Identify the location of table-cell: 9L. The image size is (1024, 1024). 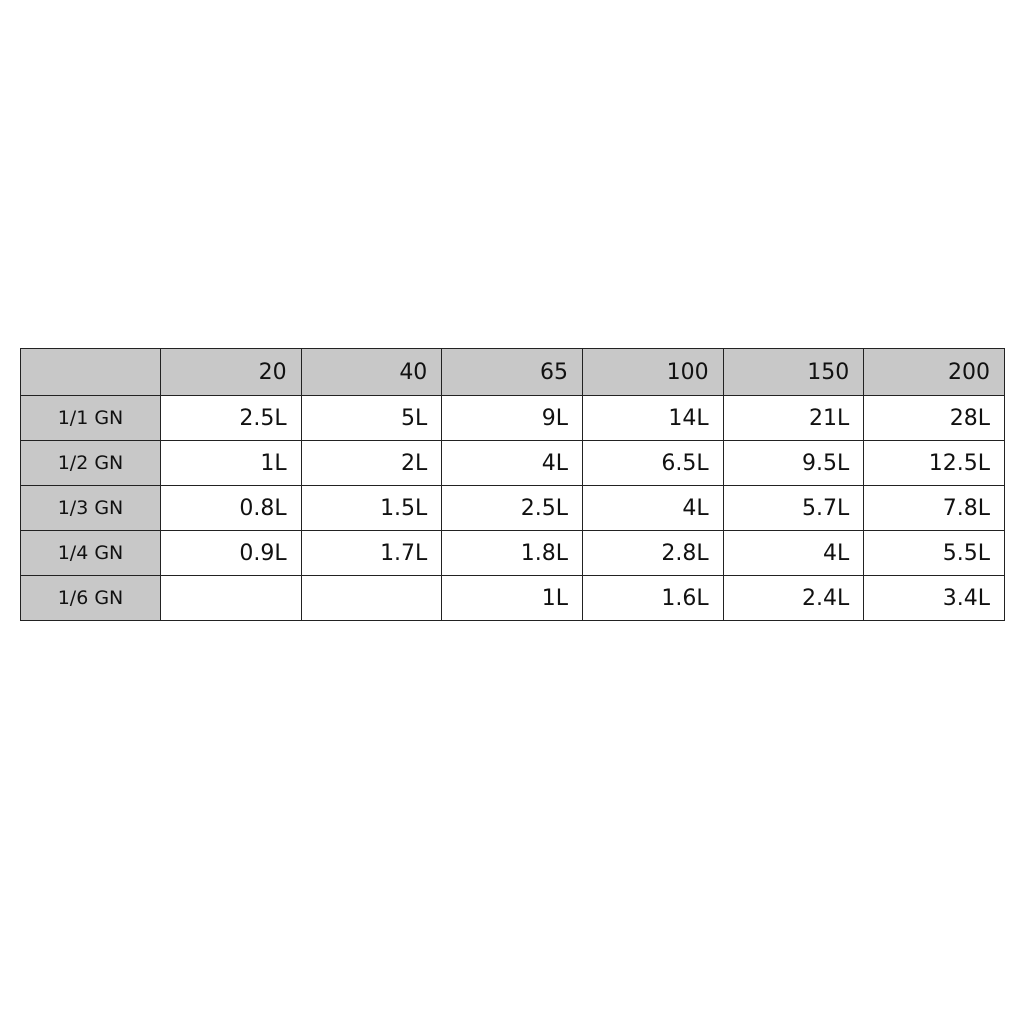
(512, 418).